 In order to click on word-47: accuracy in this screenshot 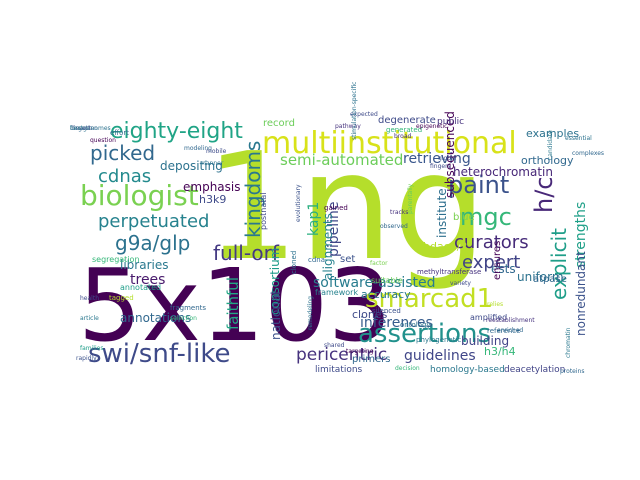, I will do `click(386, 294)`.